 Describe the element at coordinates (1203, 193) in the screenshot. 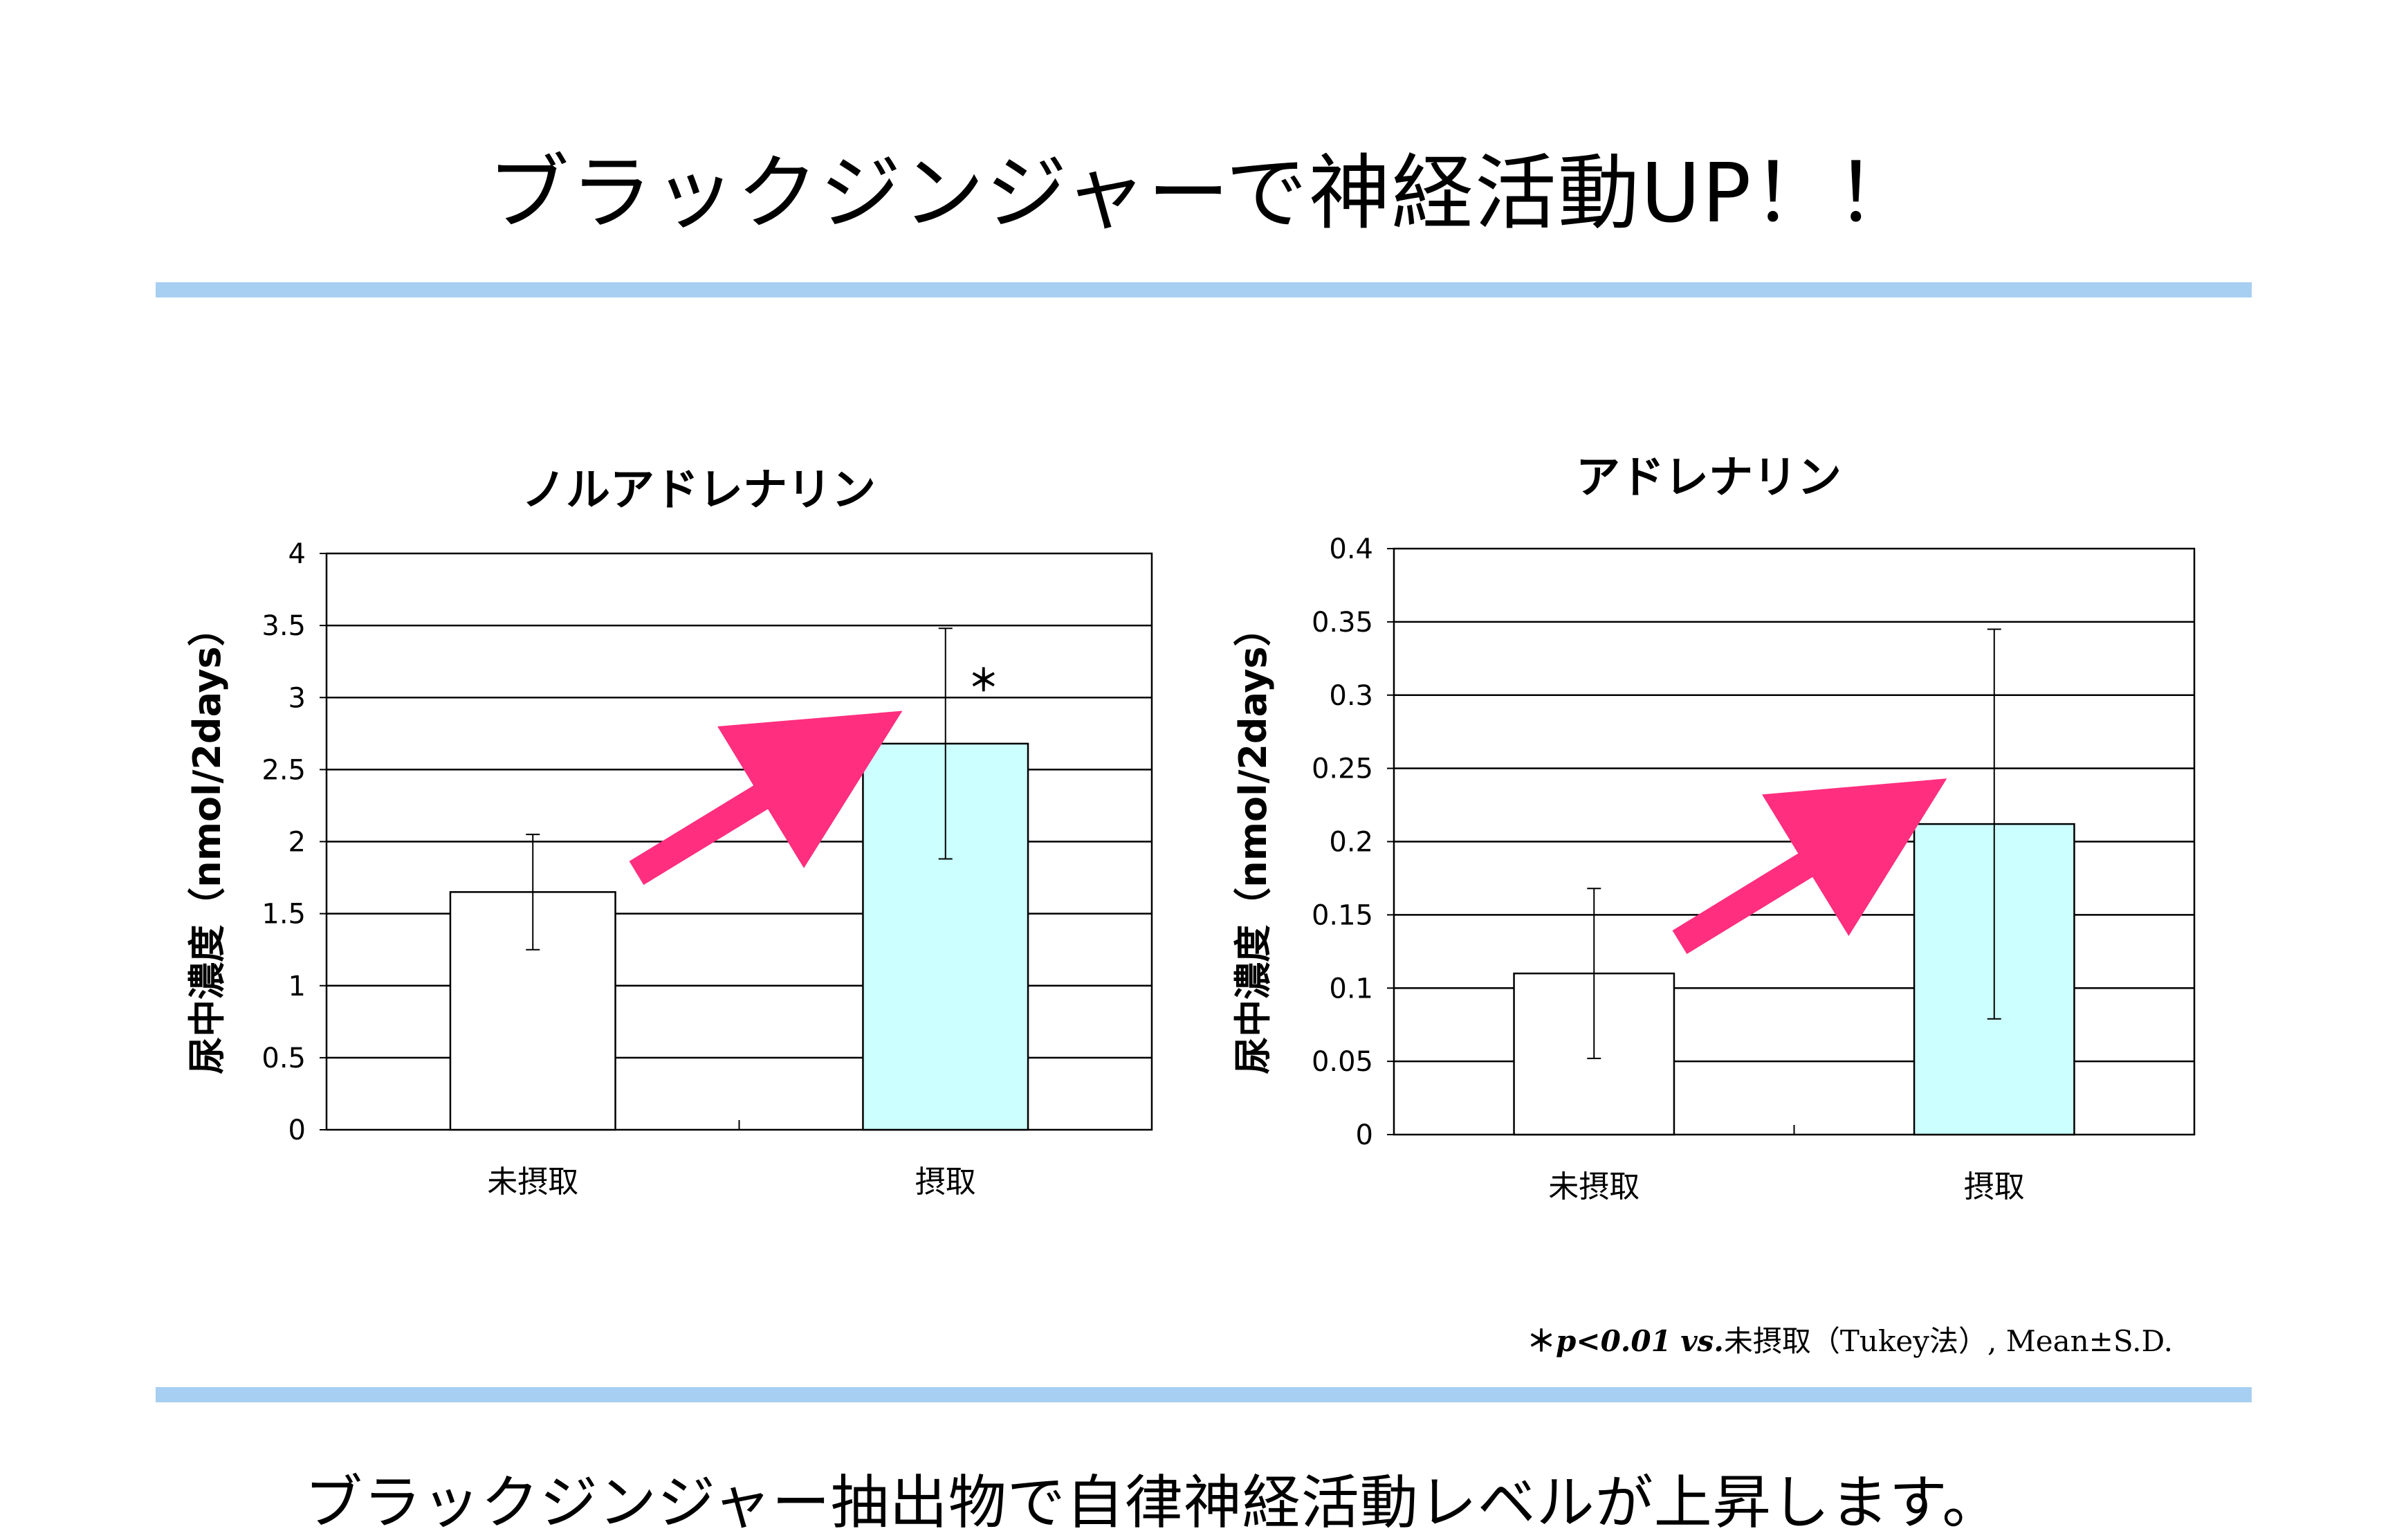

I see `page-title: ブラックジンジャーで神経活動UP！！` at that location.